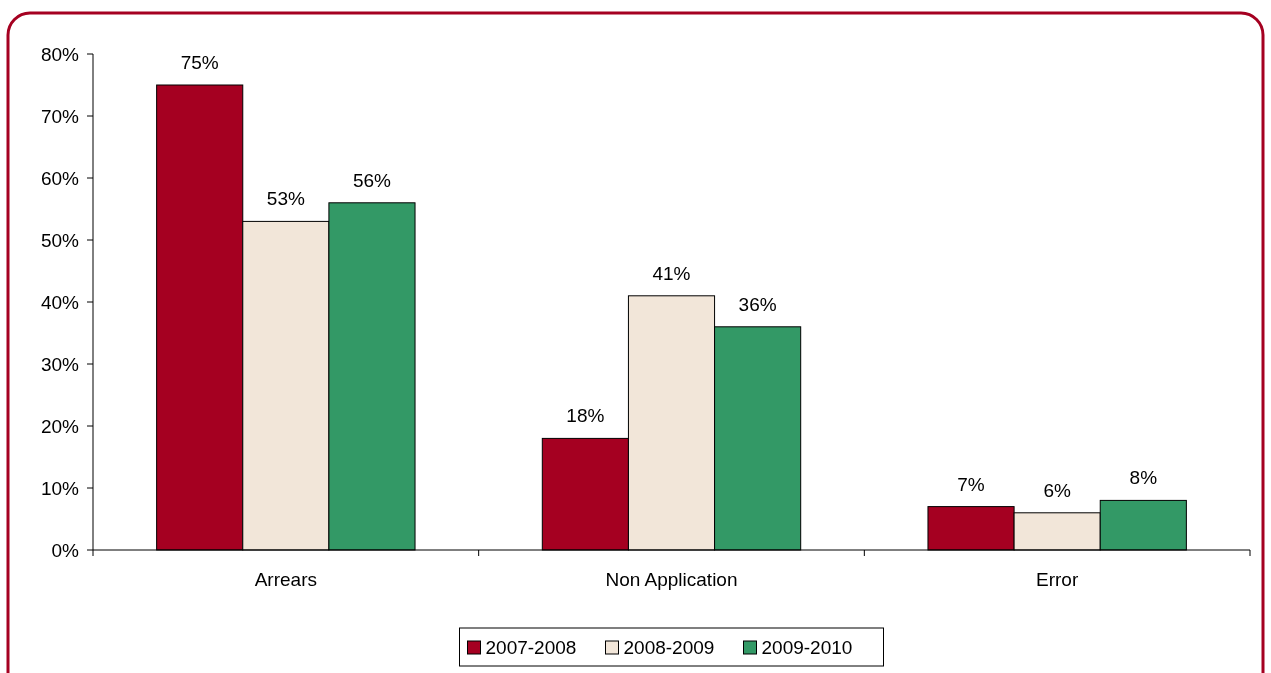 The image size is (1271, 673). What do you see at coordinates (60, 240) in the screenshot?
I see `y-tick-label: 50%` at bounding box center [60, 240].